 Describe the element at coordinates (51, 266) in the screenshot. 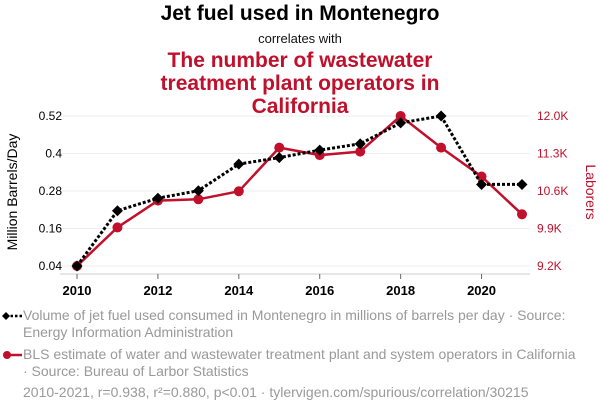

I see `left-tick-label: 0.04` at that location.